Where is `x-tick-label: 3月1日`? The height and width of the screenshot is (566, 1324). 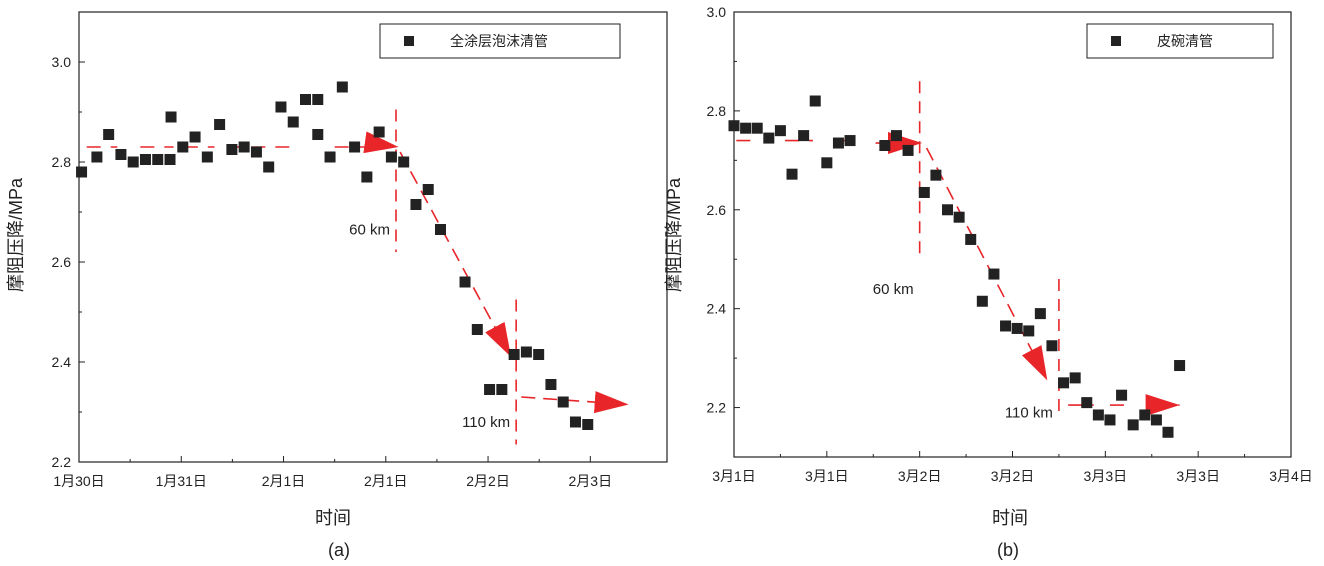
x-tick-label: 3月1日 is located at coordinates (734, 476).